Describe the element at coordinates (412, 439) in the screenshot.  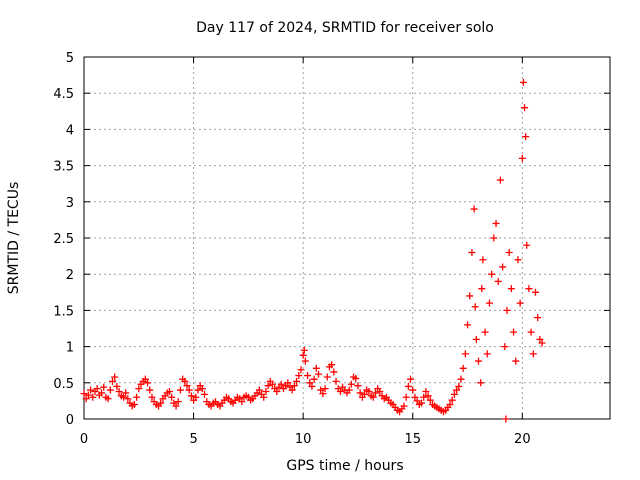
I see `x-tick-label: 15` at that location.